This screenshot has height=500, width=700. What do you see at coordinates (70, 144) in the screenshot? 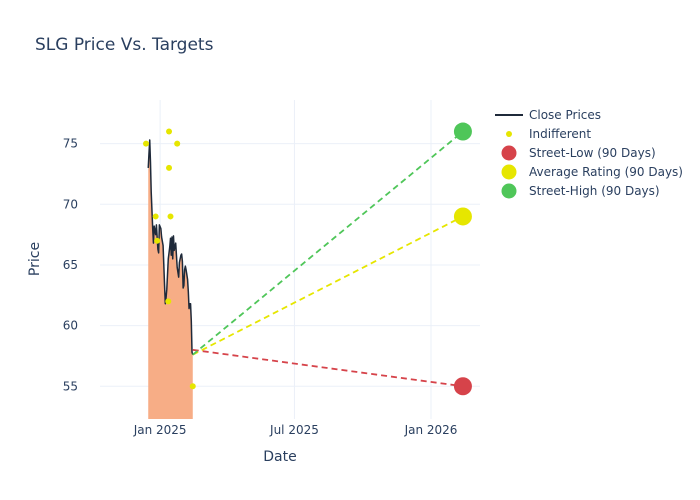
I see `y-tick-label: 75` at bounding box center [70, 144].